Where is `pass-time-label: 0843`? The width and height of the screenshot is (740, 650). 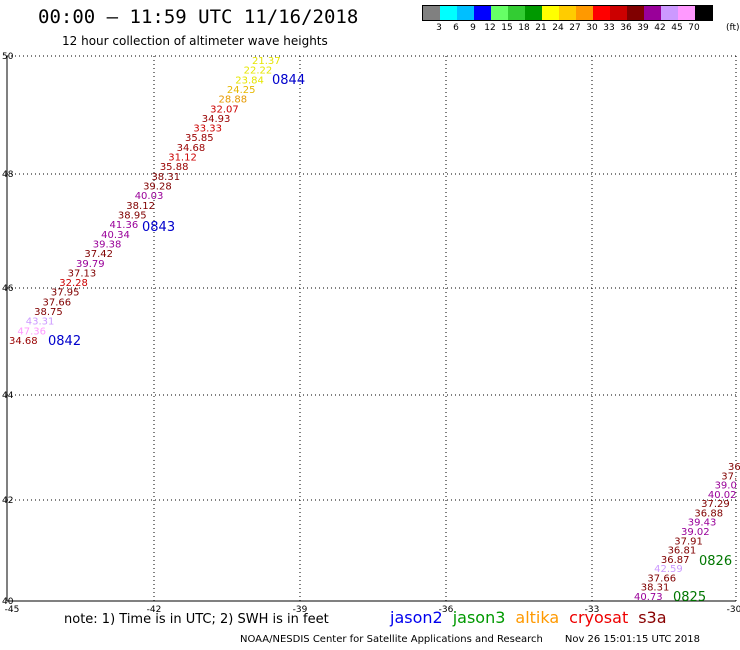
pass-time-label: 0843 is located at coordinates (158, 227).